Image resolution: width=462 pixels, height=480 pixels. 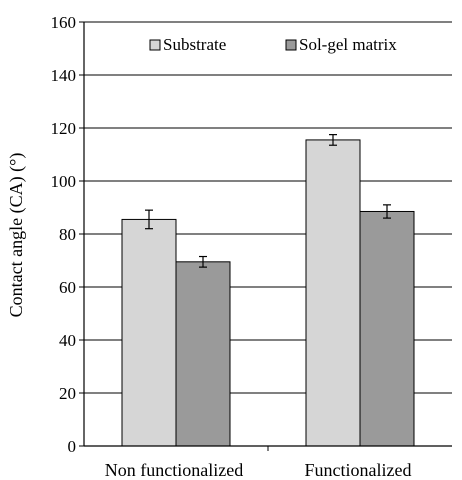 I want to click on category-label: Functionalized, so click(x=358, y=470).